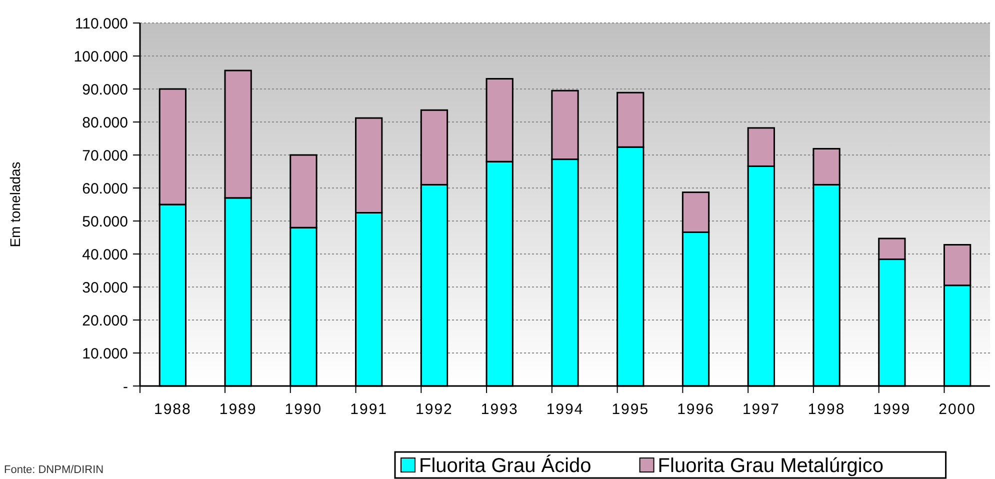 The image size is (995, 479). Describe the element at coordinates (771, 466) in the screenshot. I see `legend-label: Fluorita Grau Metalúrgico` at that location.